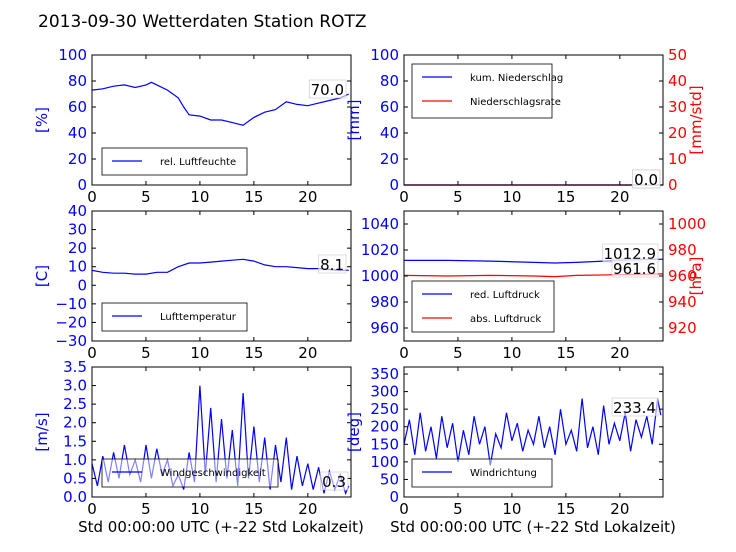 This screenshot has width=736, height=552. Describe the element at coordinates (677, 81) in the screenshot. I see `y-right-tick-label: 40` at that location.